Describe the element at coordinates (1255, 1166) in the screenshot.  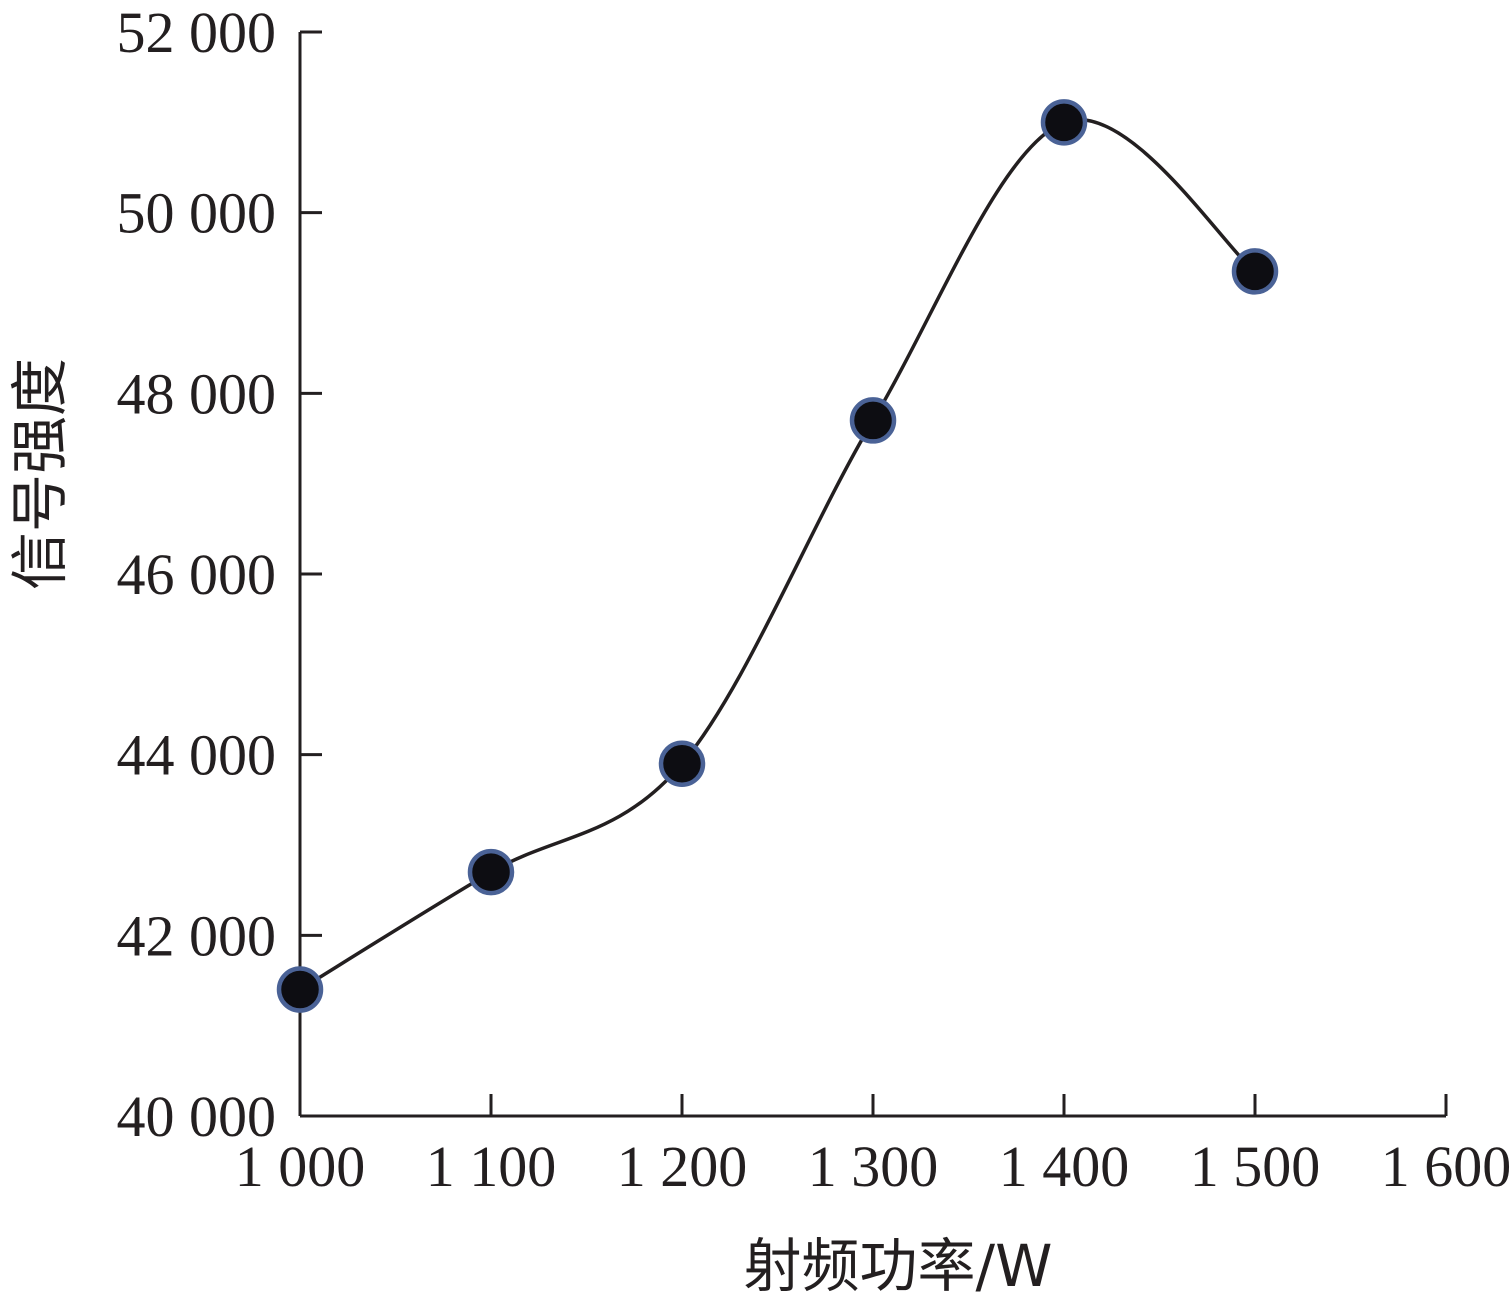
I see `x-tick-label: 1 500` at that location.